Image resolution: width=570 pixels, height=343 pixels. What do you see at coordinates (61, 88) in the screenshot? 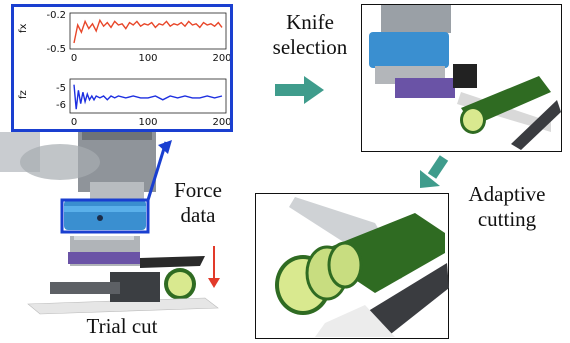
I see `fz-ytick-top: -5` at bounding box center [61, 88].